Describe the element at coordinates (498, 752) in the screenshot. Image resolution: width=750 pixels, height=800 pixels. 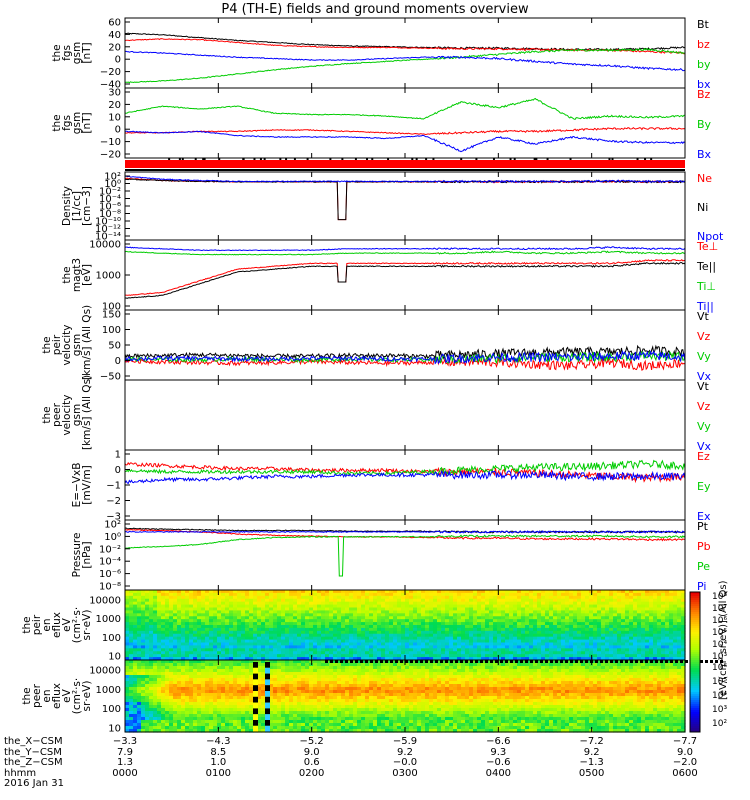
I see `ephemeris-value-y: 9.3` at that location.